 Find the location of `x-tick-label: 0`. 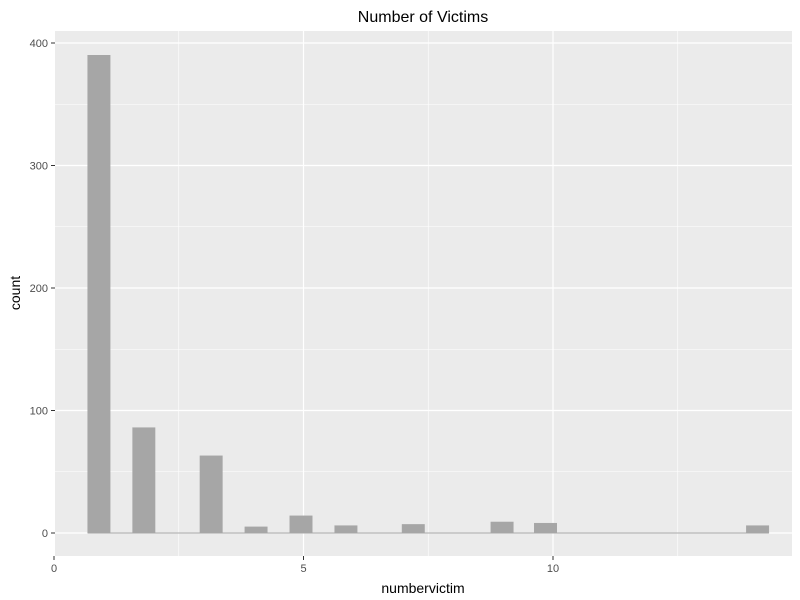

x-tick-label: 0 is located at coordinates (54, 569).